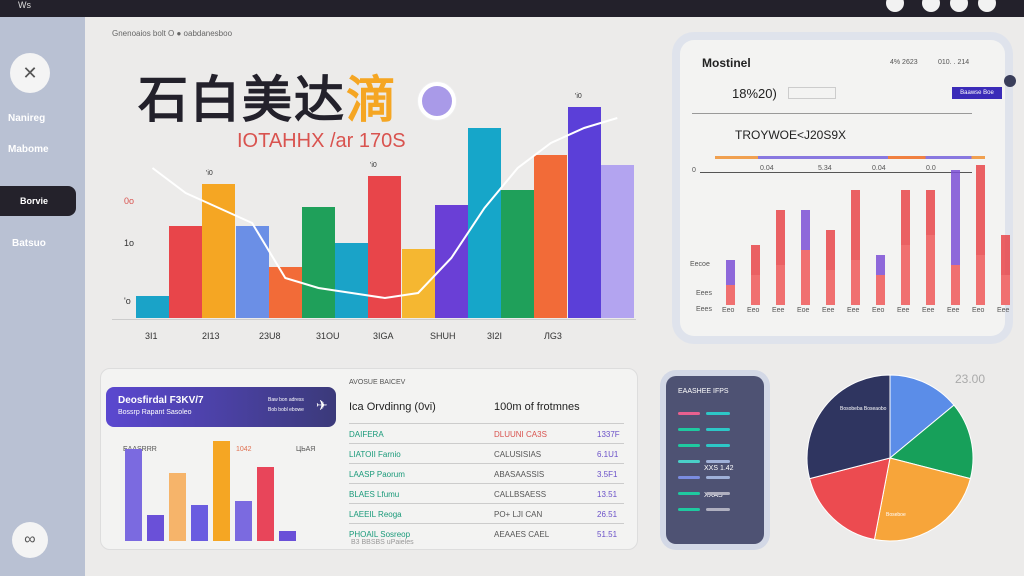 The height and width of the screenshot is (576, 1024). What do you see at coordinates (607, 534) in the screenshot?
I see `table-cell: 51.51` at bounding box center [607, 534].